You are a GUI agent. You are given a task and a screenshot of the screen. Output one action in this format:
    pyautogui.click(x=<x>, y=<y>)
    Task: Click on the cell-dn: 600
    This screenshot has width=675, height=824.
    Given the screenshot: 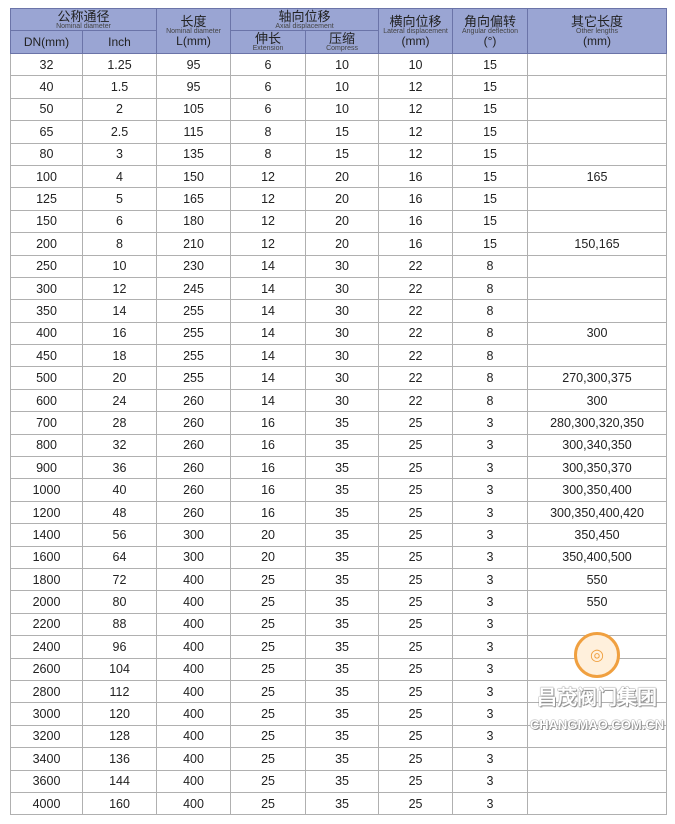 What is the action you would take?
    pyautogui.click(x=46, y=400)
    